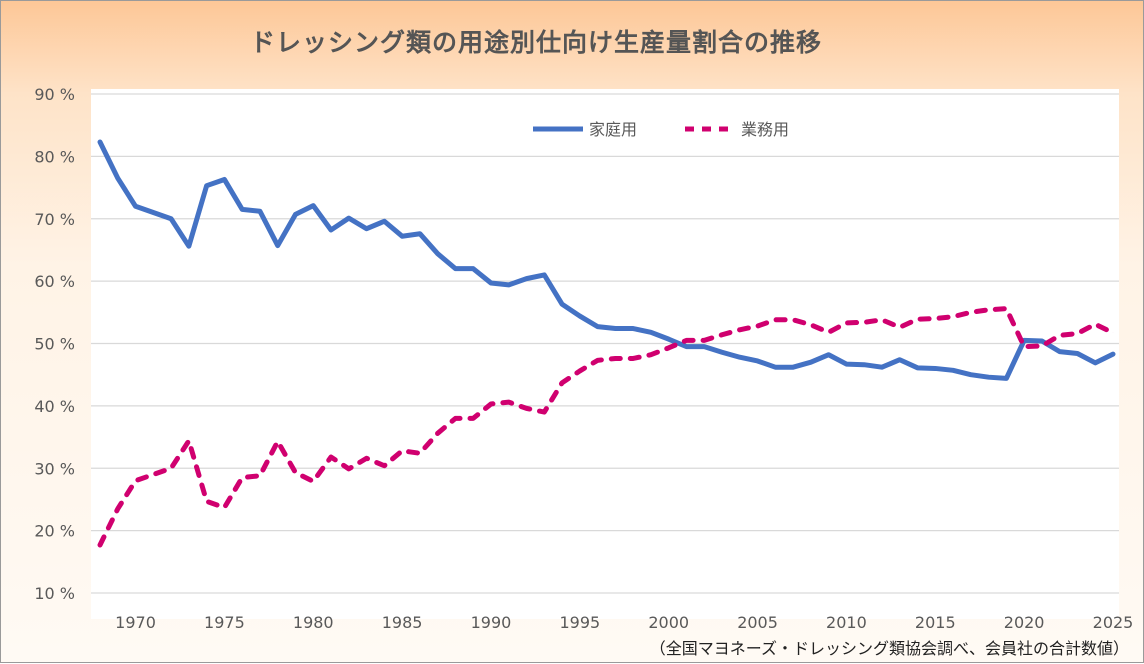 Image resolution: width=1144 pixels, height=664 pixels. Describe the element at coordinates (54, 156) in the screenshot. I see `y-tick-label: 80 %` at that location.